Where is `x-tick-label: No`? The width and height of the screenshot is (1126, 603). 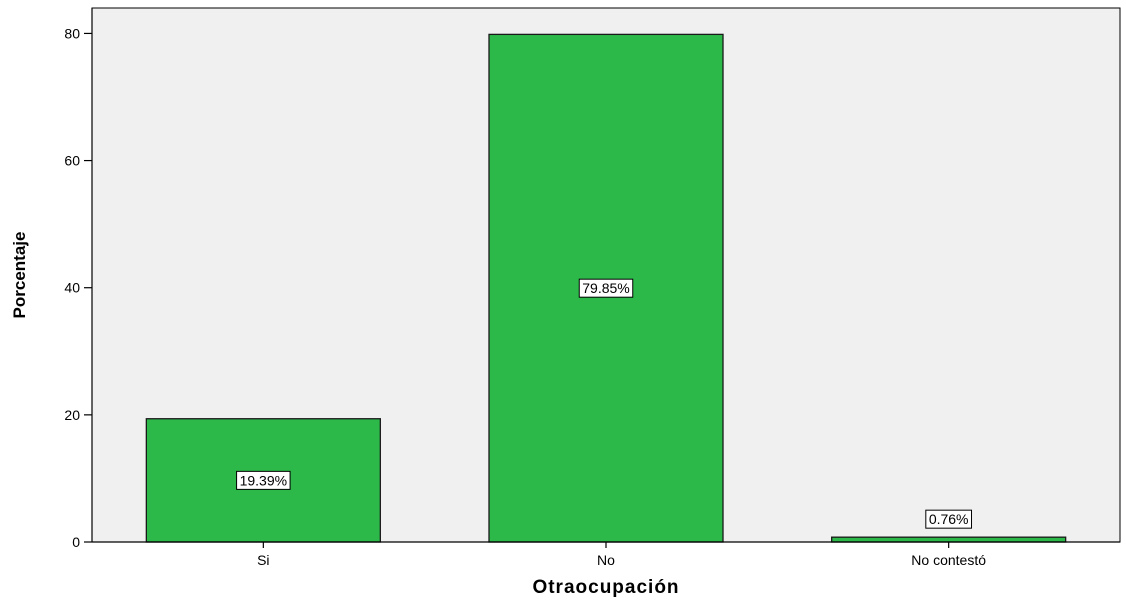 x-tick-label: No is located at coordinates (606, 560).